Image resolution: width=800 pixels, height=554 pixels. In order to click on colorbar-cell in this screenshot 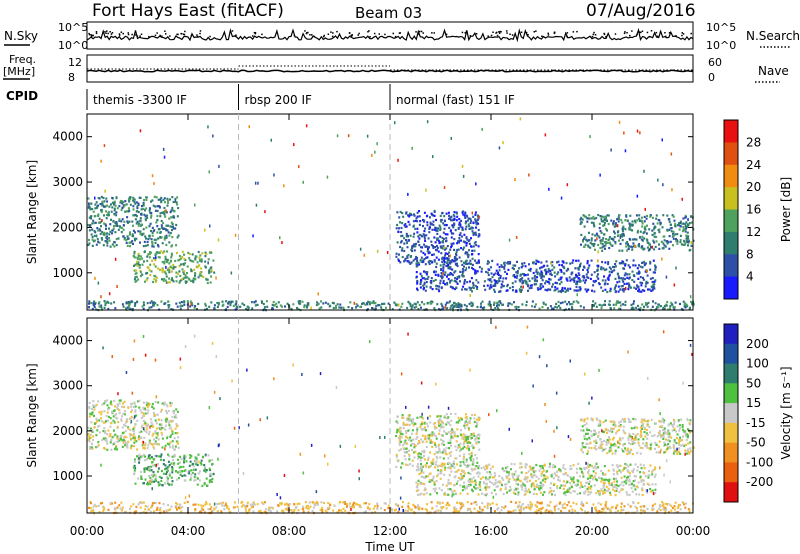, I will do `click(731, 288)`.